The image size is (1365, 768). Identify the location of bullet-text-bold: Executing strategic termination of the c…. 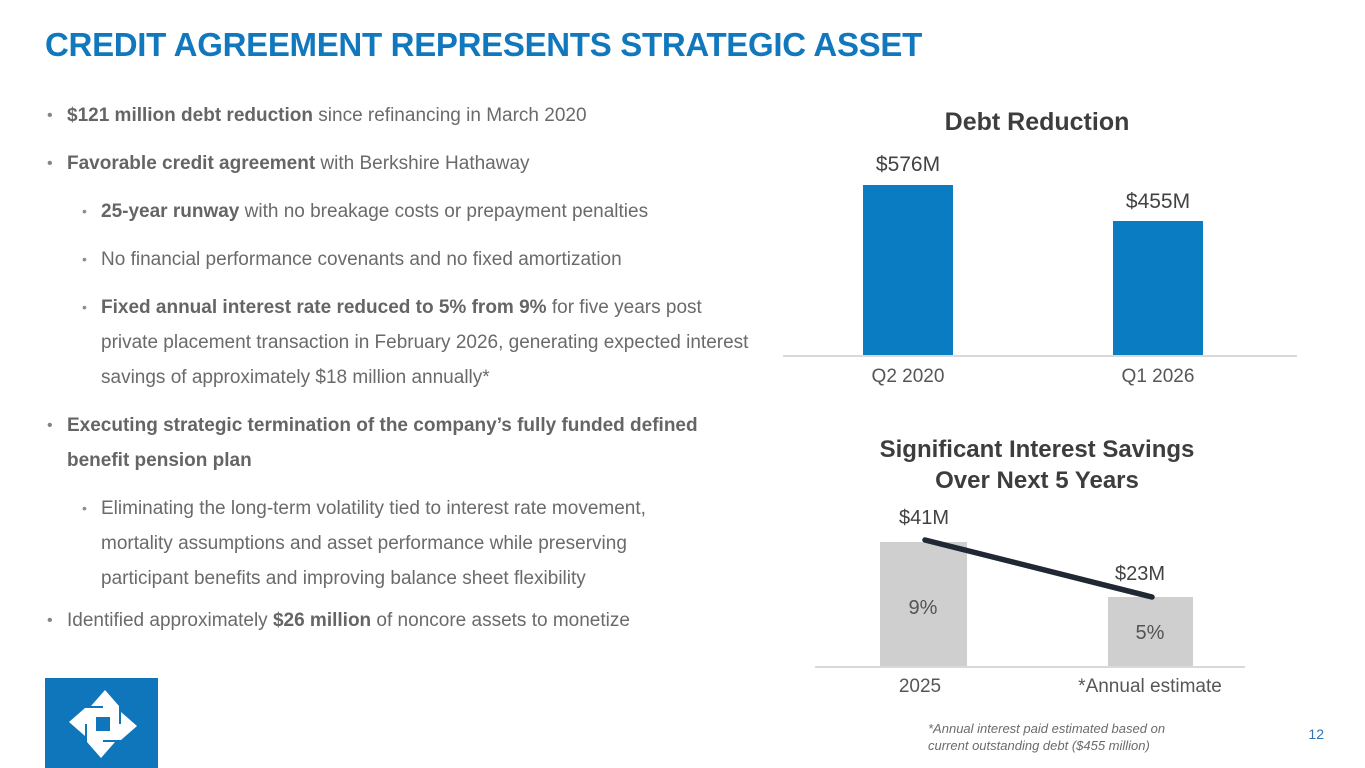
(382, 443).